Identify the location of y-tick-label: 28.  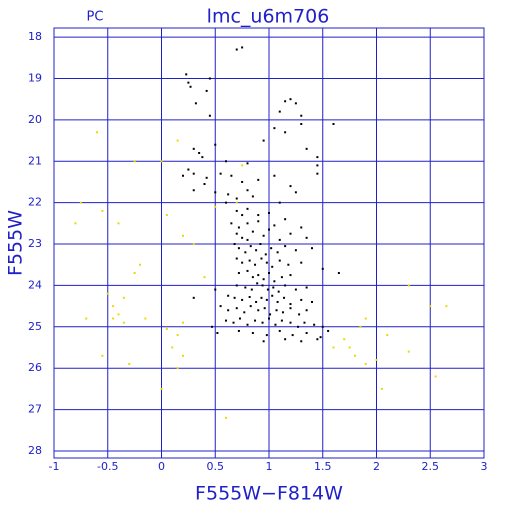
(35, 450).